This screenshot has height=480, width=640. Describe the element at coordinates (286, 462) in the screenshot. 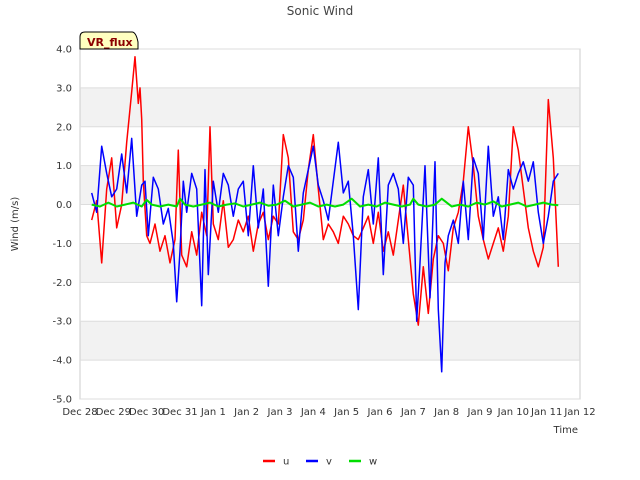

I see `legend-label-u: u` at that location.